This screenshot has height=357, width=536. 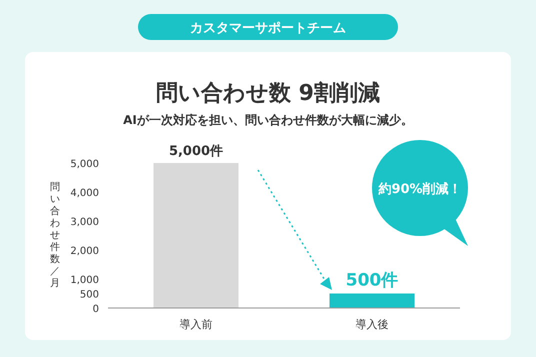 What do you see at coordinates (196, 324) in the screenshot?
I see `x-tick-label: 導入前` at bounding box center [196, 324].